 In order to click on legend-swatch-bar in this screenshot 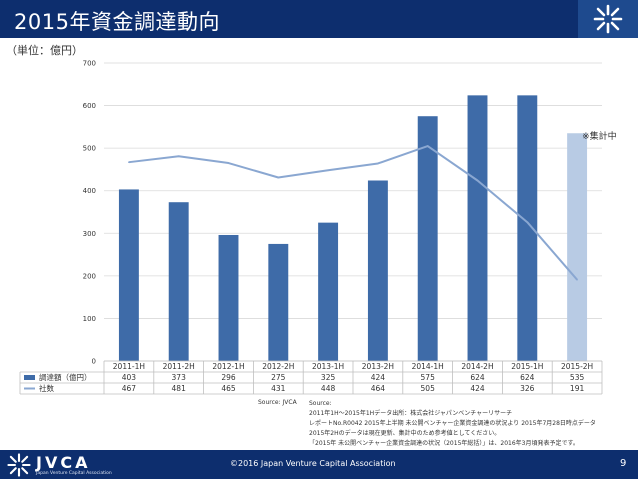, I will do `click(29, 377)`.